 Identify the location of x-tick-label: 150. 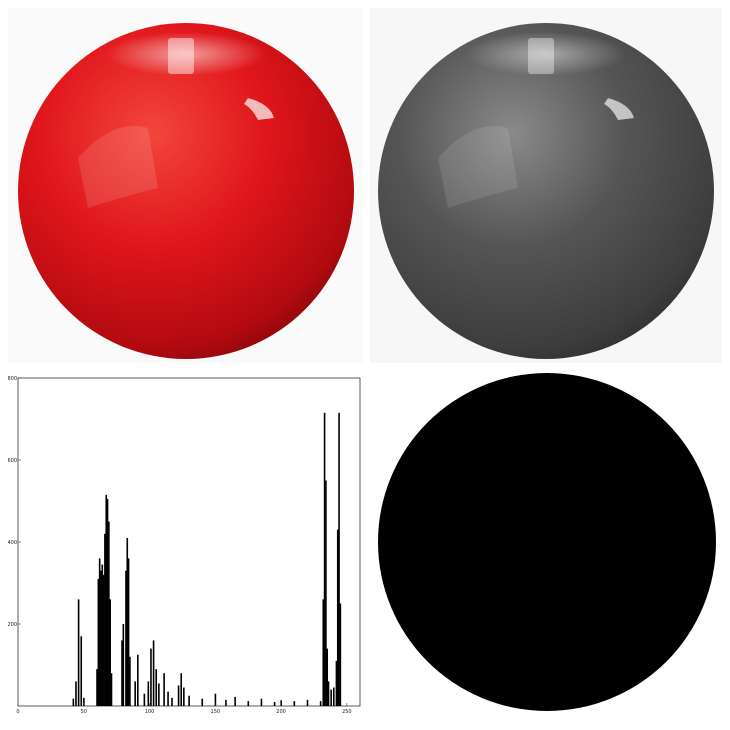
(216, 712).